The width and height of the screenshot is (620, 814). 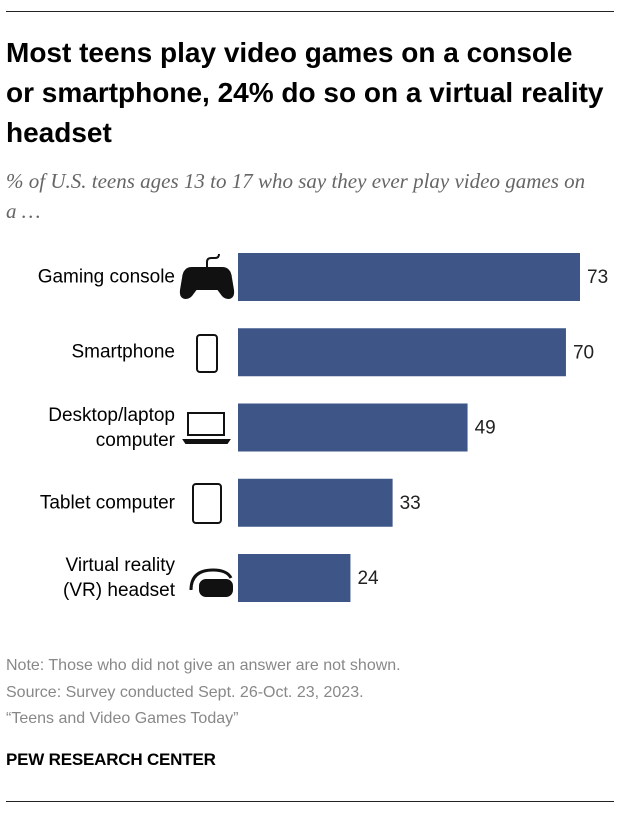 I want to click on category-label: Gaming console, so click(x=106, y=277).